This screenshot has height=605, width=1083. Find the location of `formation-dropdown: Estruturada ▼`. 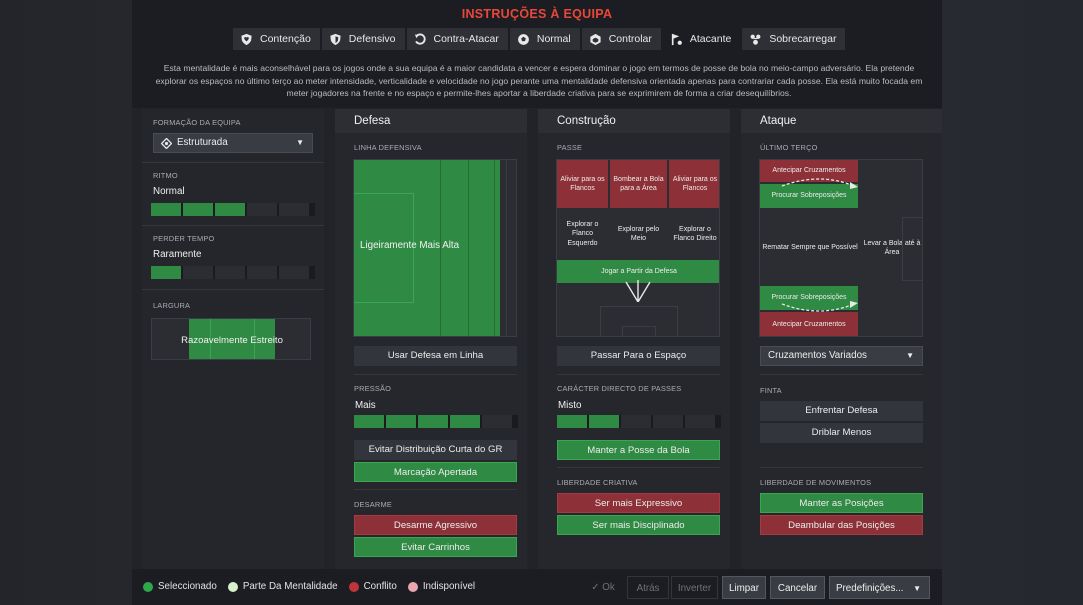

formation-dropdown: Estruturada ▼ is located at coordinates (233, 143).